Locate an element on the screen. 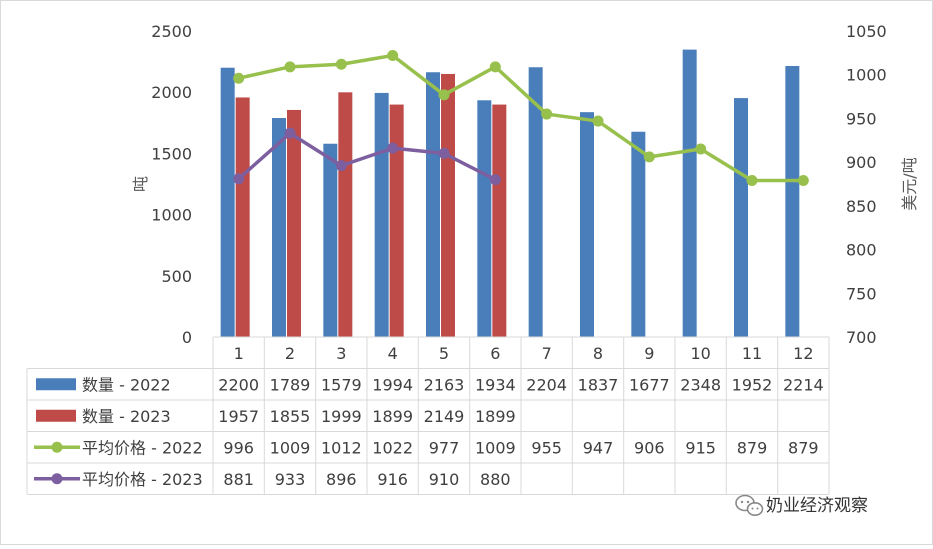  table-cell: 2149 is located at coordinates (444, 416).